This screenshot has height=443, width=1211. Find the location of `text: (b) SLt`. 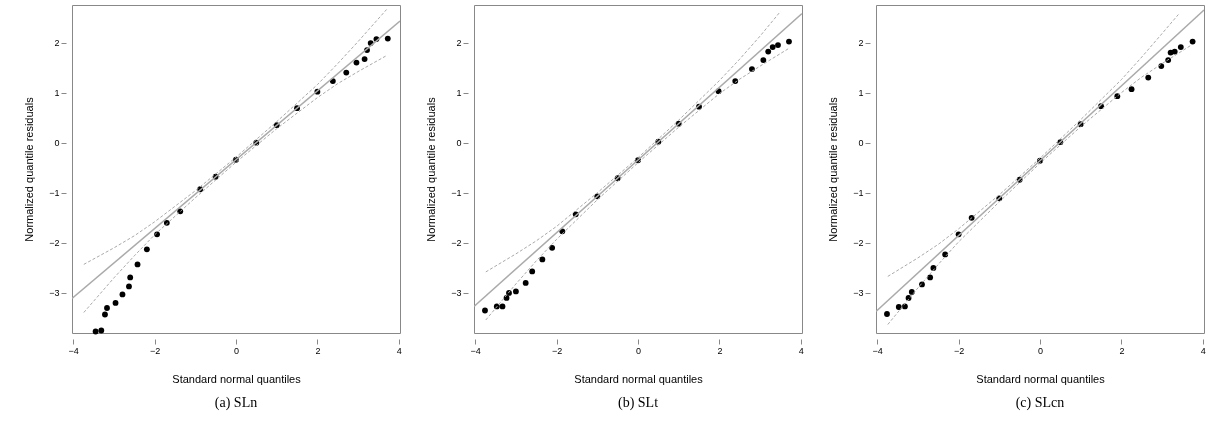

text: (b) SLt is located at coordinates (638, 403).